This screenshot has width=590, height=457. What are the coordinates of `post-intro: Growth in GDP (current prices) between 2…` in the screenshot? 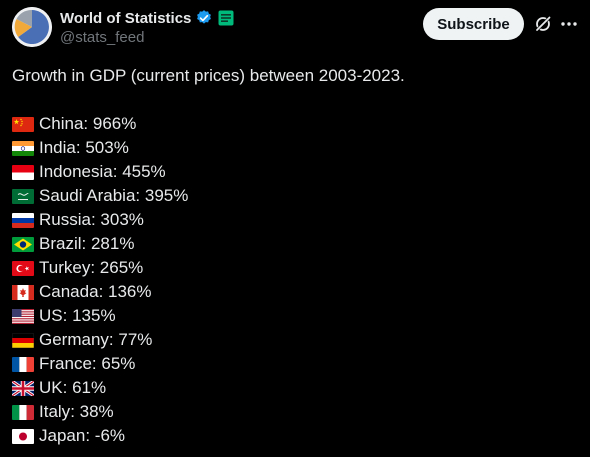 It's located at (208, 75).